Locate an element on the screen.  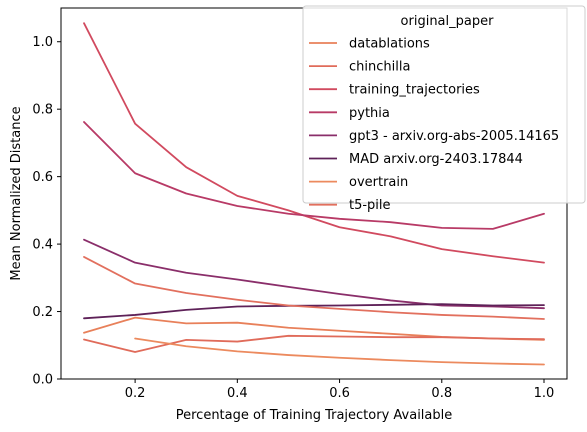
legend-entry: overtrain is located at coordinates (378, 182).